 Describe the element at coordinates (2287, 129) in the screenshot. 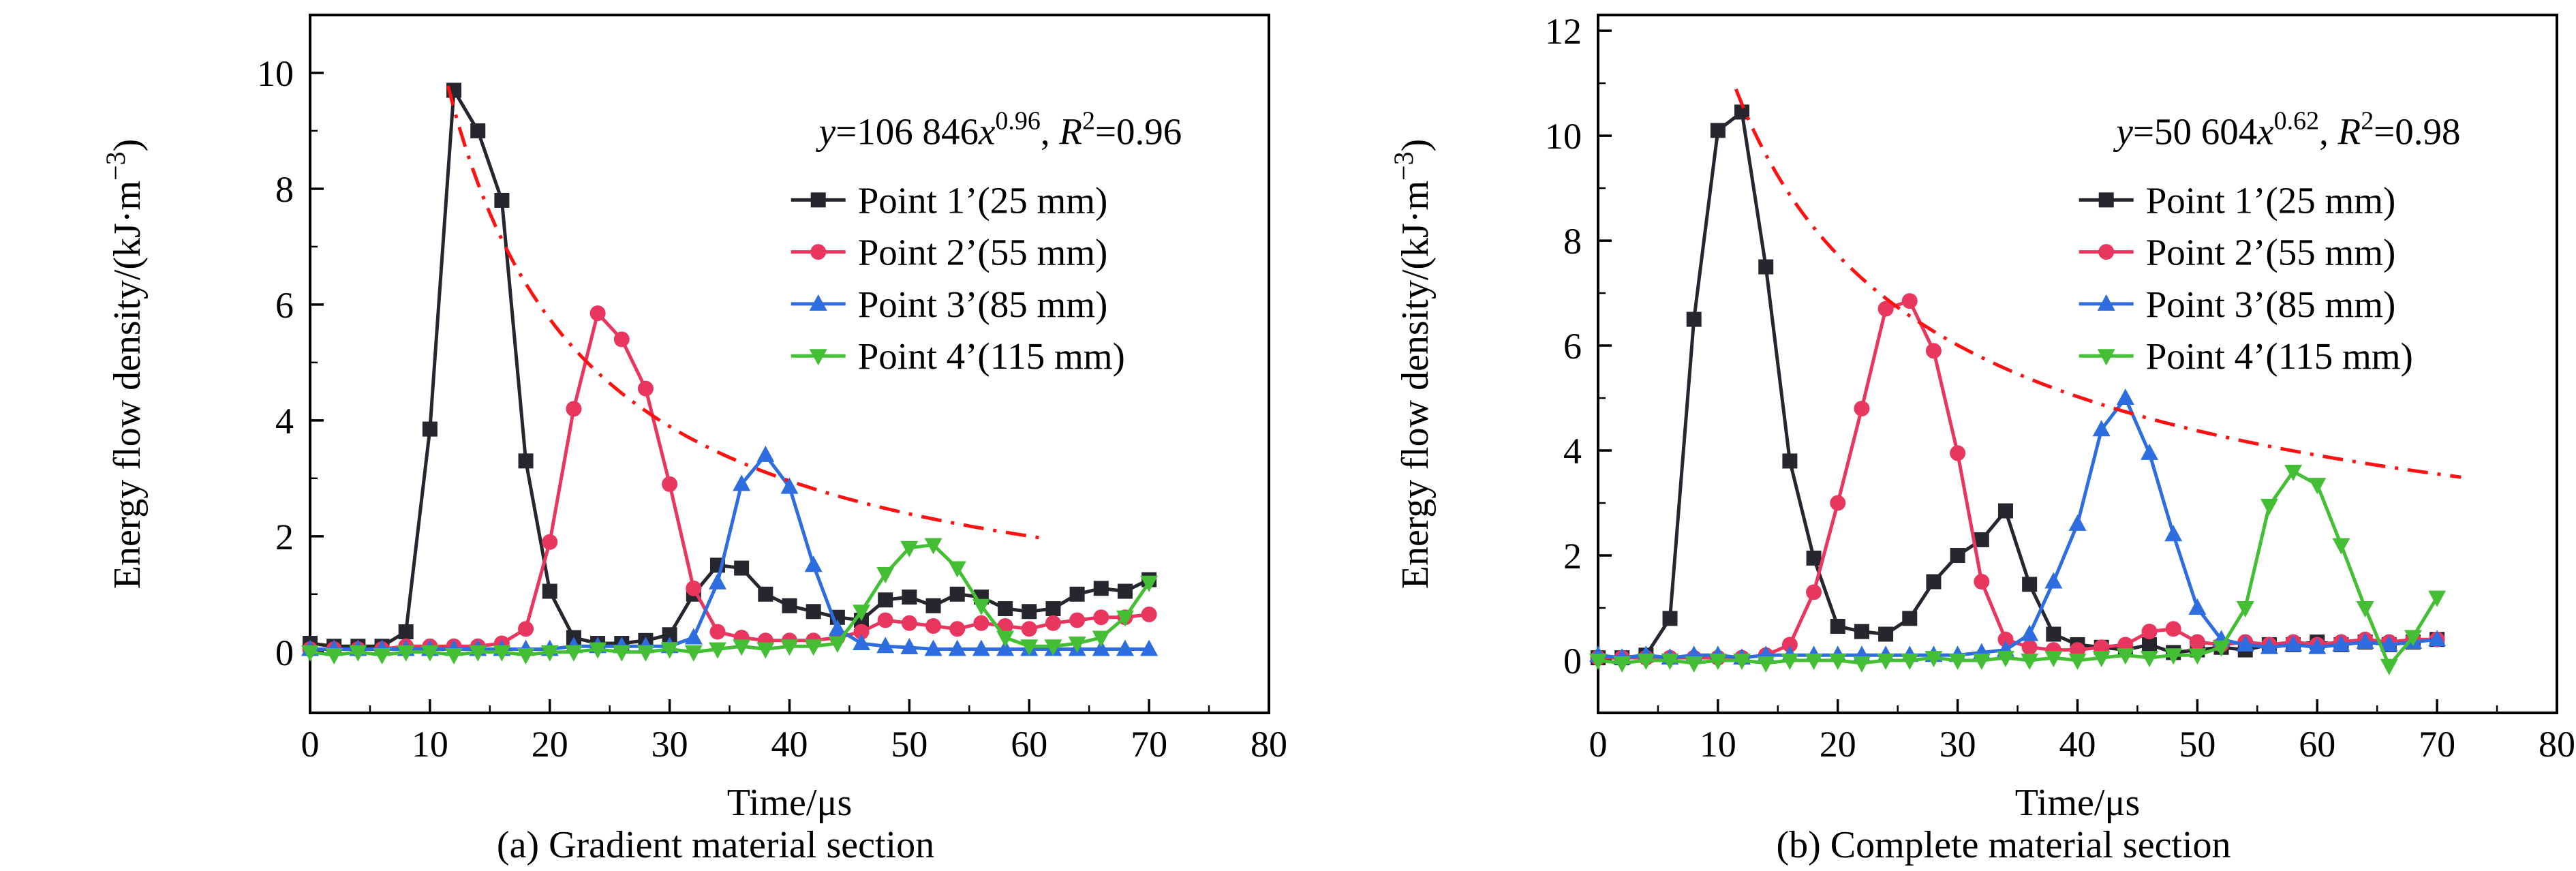

I see `annotation-text: y=50 604x0.62, R2=0.98` at that location.